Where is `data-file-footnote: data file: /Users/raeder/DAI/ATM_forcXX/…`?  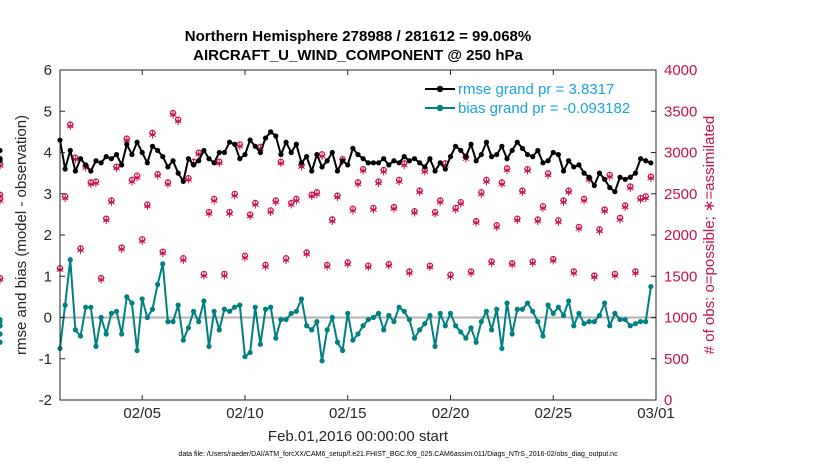 data-file-footnote: data file: /Users/raeder/DAI/ATM_forcXX/… is located at coordinates (398, 454).